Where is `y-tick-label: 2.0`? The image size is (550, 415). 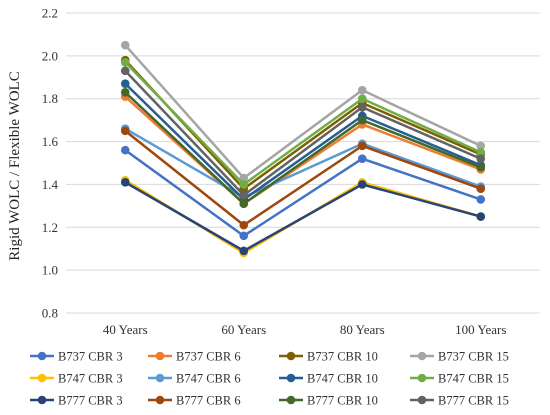
y-tick-label: 2.0 is located at coordinates (50, 55).